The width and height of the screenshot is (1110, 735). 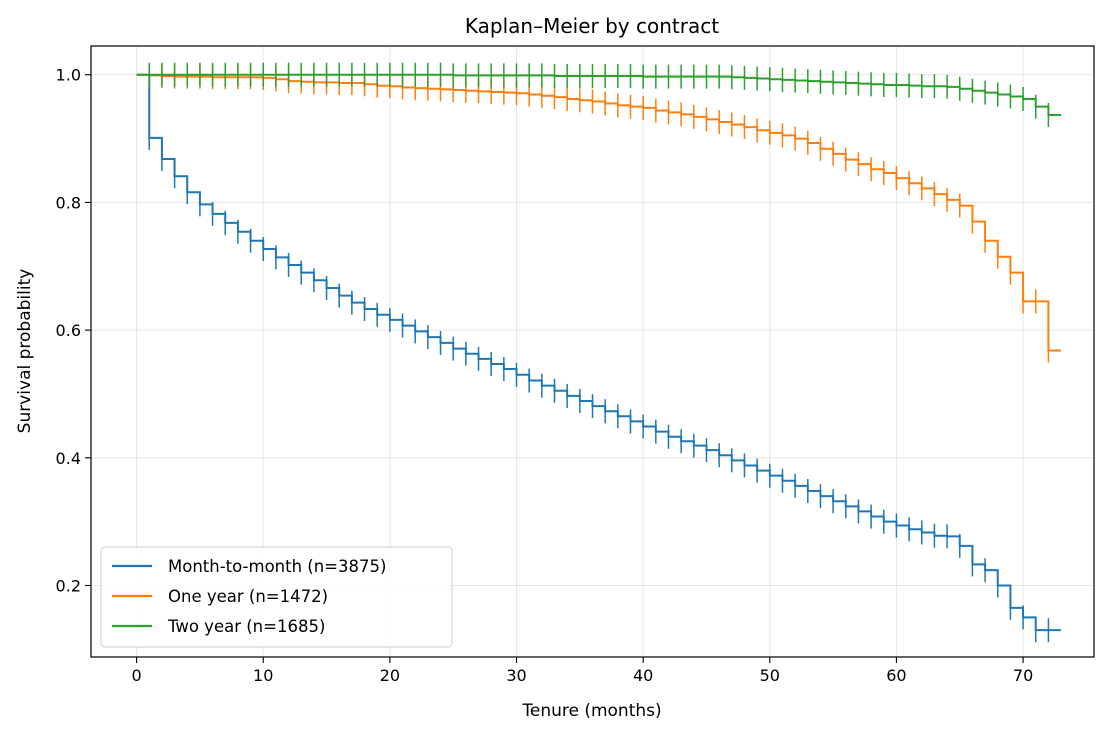 What do you see at coordinates (68, 330) in the screenshot?
I see `y-tick-label: 0.6` at bounding box center [68, 330].